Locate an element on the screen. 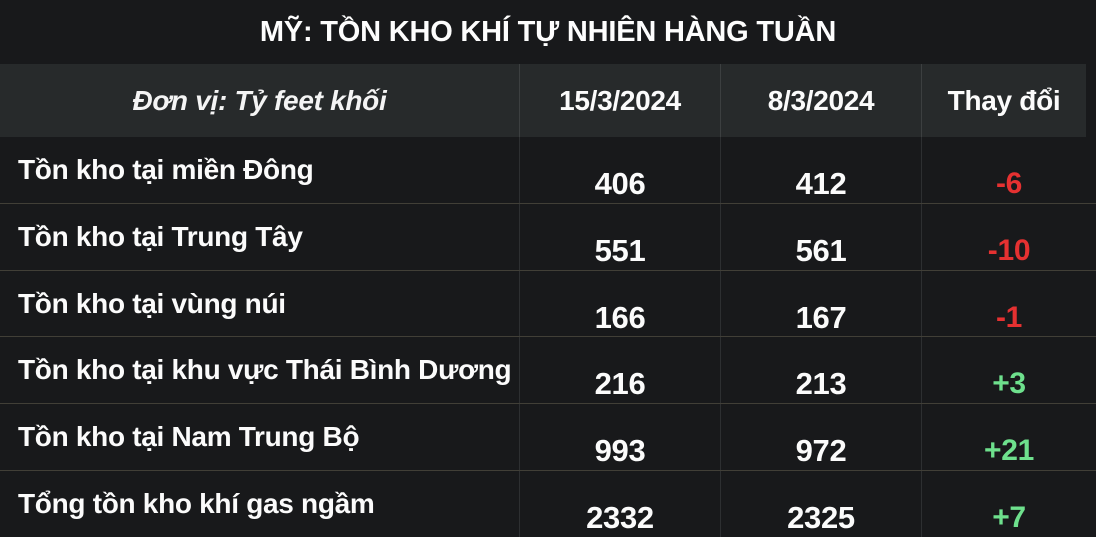  table-row: Tổng tồn kho khí gas ngầm 2332 2325 +7 is located at coordinates (548, 503).